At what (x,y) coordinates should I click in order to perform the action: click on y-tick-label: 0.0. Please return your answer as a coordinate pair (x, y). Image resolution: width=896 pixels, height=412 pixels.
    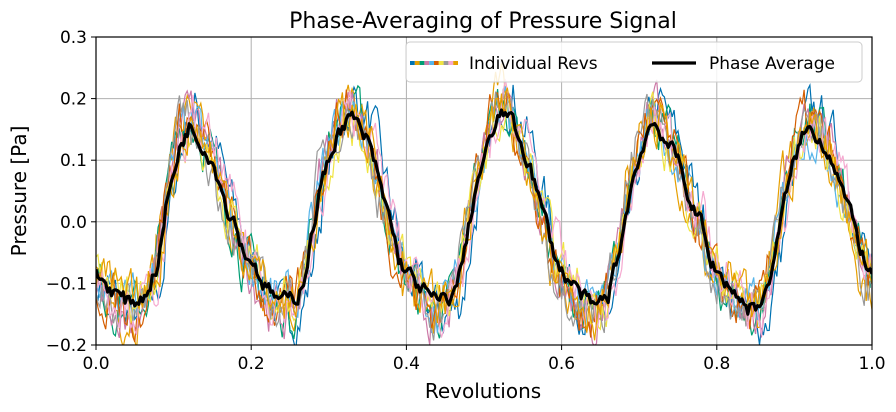
    Looking at the image, I should click on (73, 223).